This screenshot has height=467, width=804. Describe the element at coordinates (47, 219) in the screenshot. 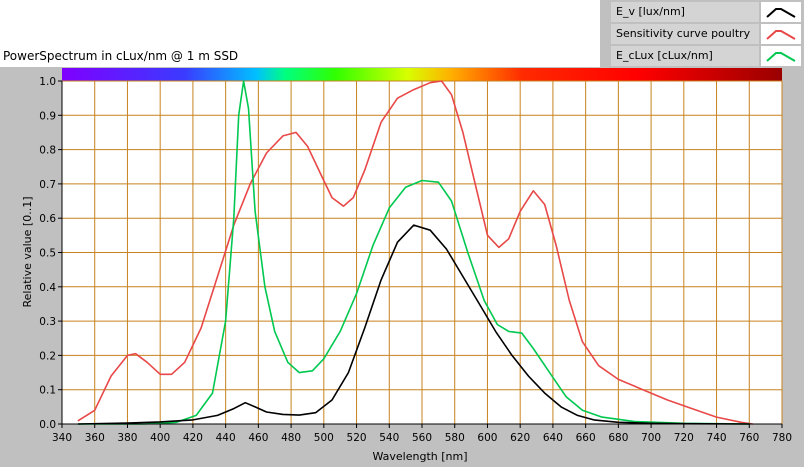

I see `y-tick-label: 0.6` at that location.